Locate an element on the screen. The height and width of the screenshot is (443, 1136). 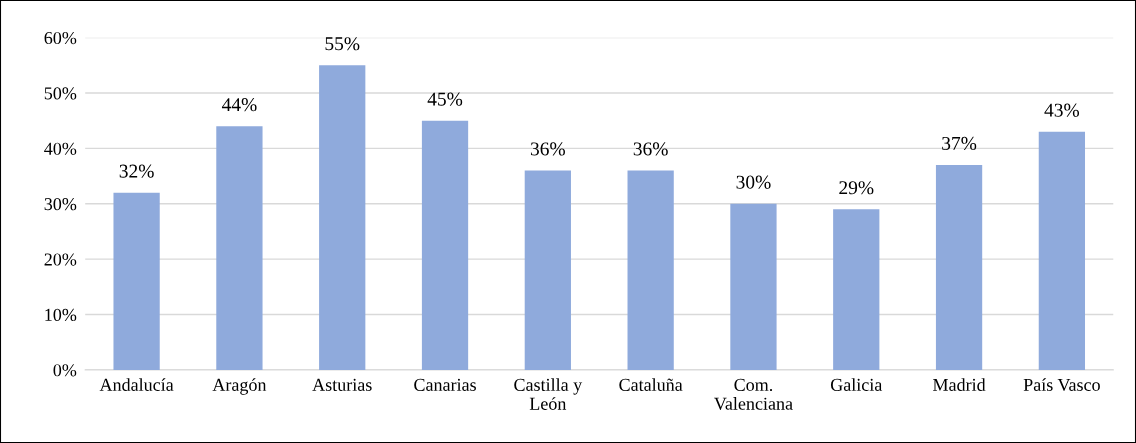
data-label: 44% is located at coordinates (239, 105).